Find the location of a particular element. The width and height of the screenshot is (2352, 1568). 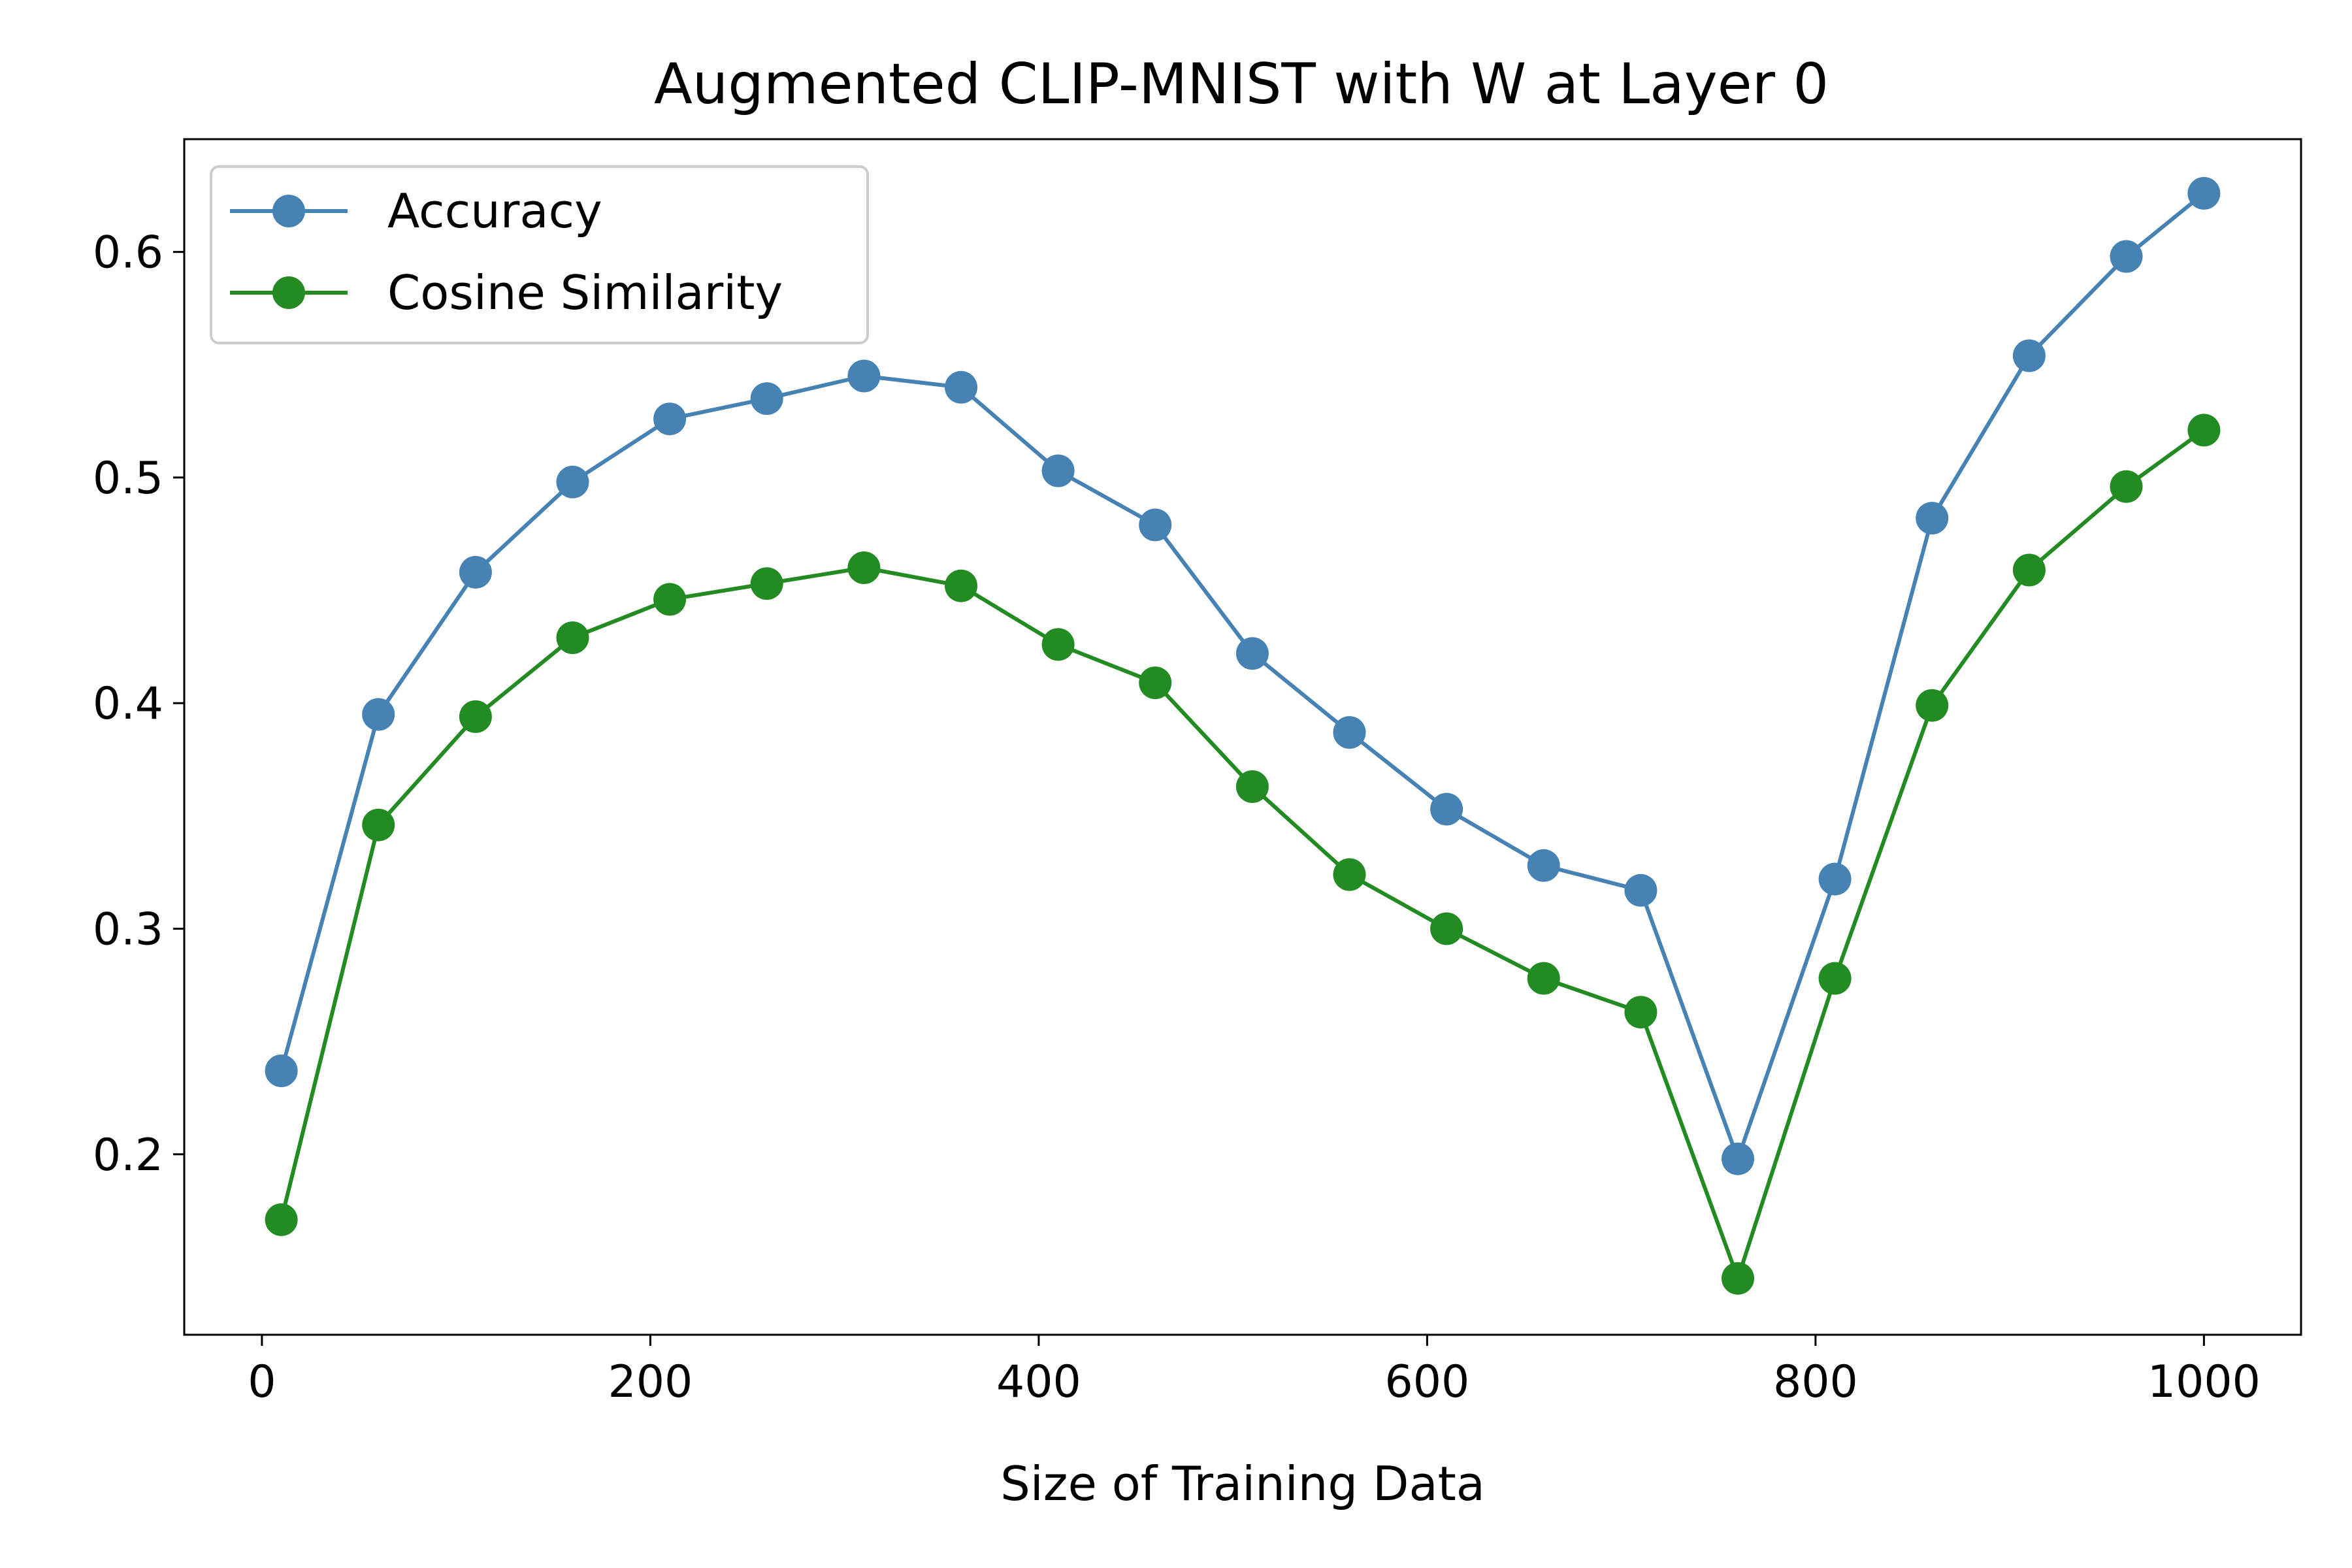

x-tick-label-400: 400 is located at coordinates (1038, 1382).